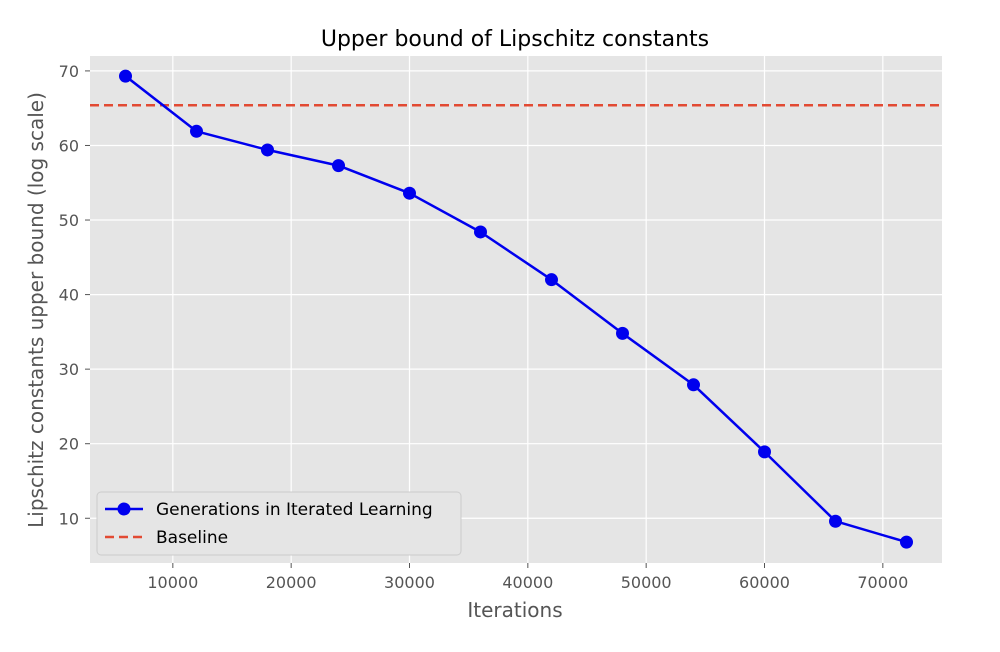 The image size is (1000, 652). What do you see at coordinates (69, 369) in the screenshot?
I see `y-tick-label: 30` at bounding box center [69, 369].